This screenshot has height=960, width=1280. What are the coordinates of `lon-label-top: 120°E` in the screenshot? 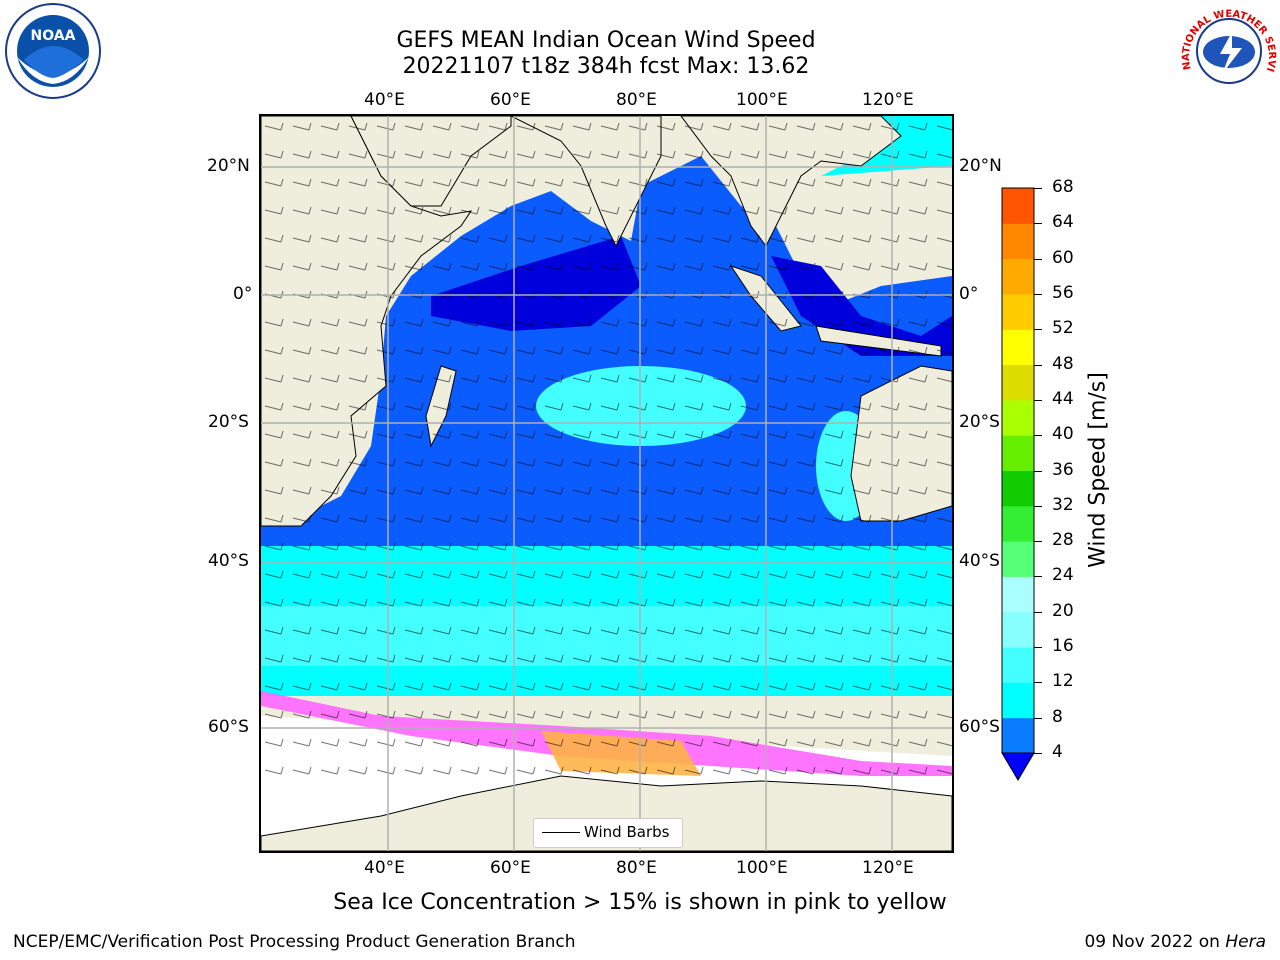 It's located at (888, 100).